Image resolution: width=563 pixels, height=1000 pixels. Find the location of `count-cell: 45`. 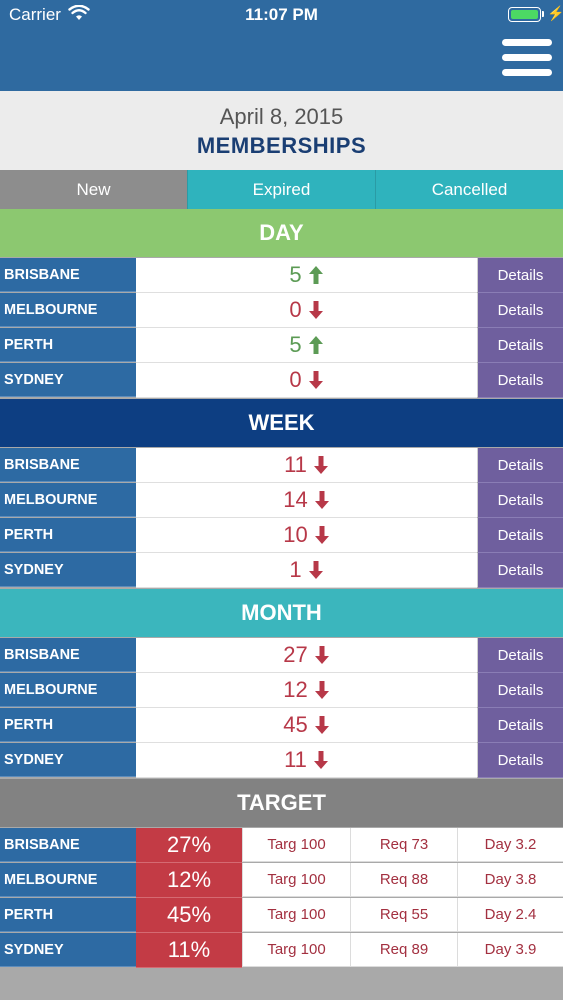

count-cell: 45 is located at coordinates (306, 725).